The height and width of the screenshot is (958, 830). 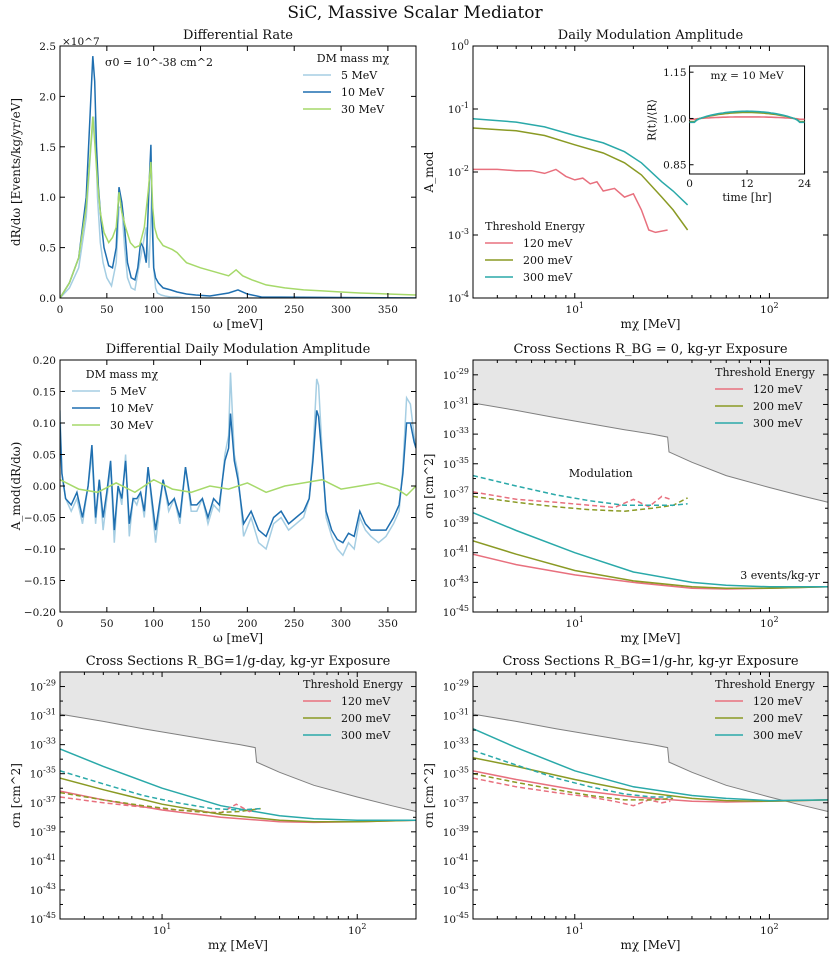 I want to click on figure-title: SiC, Massive Scalar Mediator, so click(x=415, y=13).